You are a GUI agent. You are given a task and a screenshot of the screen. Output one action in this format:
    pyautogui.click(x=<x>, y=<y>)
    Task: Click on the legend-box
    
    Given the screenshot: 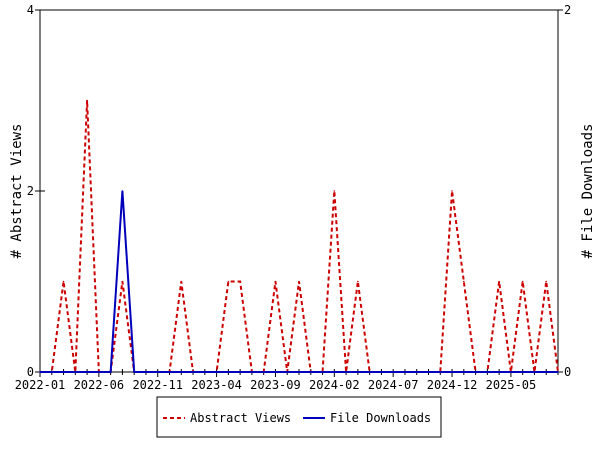 What is the action you would take?
    pyautogui.click(x=299, y=417)
    